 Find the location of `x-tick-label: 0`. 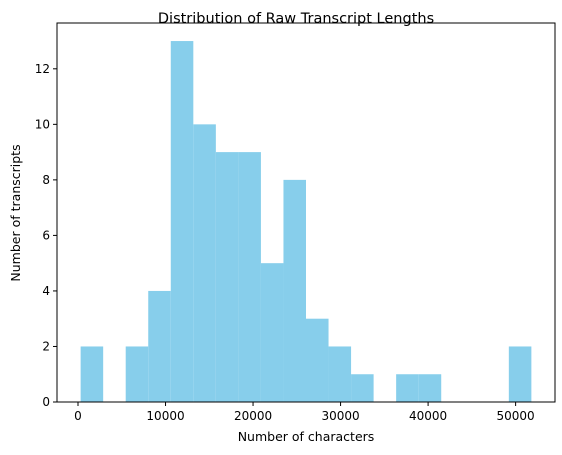

x-tick-label: 0 is located at coordinates (78, 416).